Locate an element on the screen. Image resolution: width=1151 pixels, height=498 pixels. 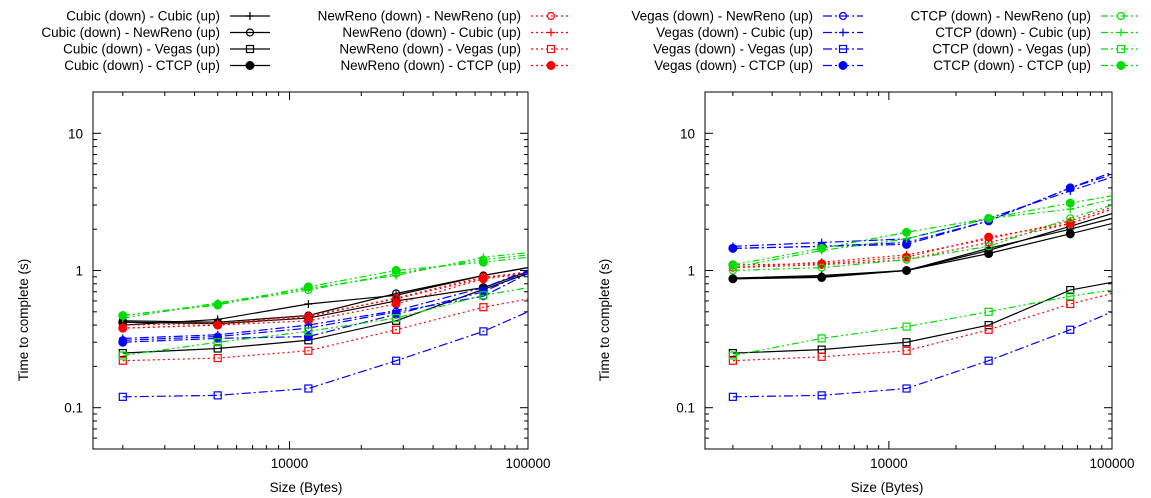
legend-label: Vegas (down) - Cubic (up) is located at coordinates (734, 32).